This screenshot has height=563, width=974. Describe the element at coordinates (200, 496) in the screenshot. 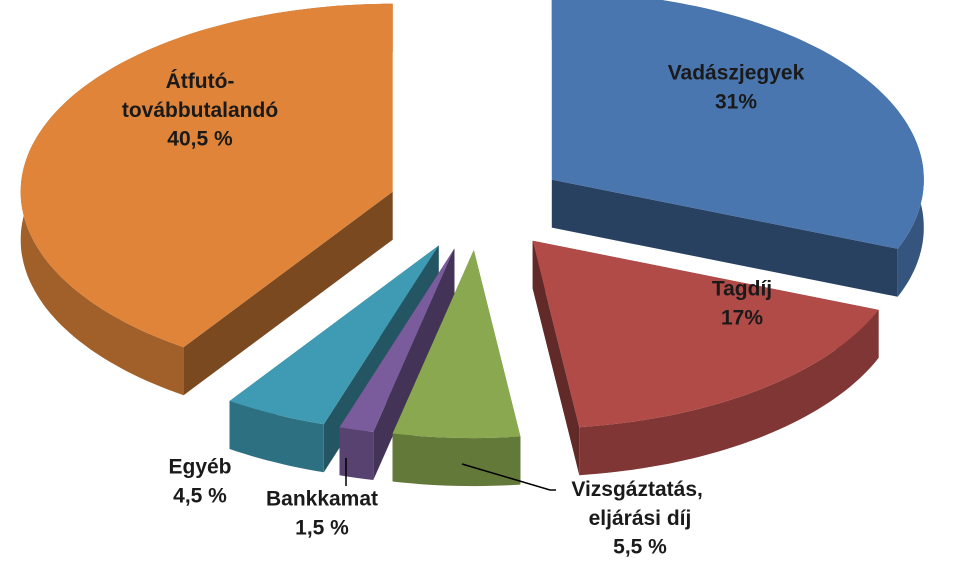

I see `value-label: 4,5 %` at that location.